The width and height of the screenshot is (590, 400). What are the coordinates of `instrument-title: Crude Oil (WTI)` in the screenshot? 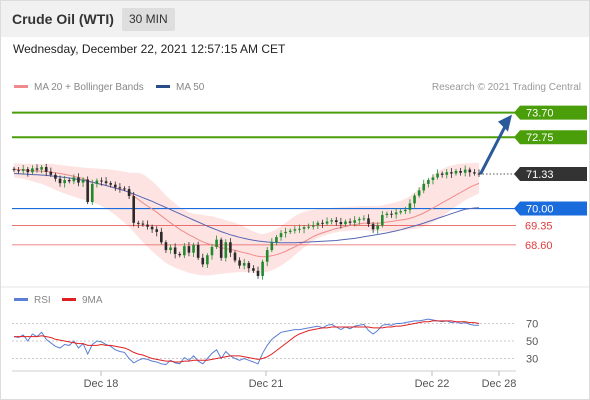 It's located at (63, 19).